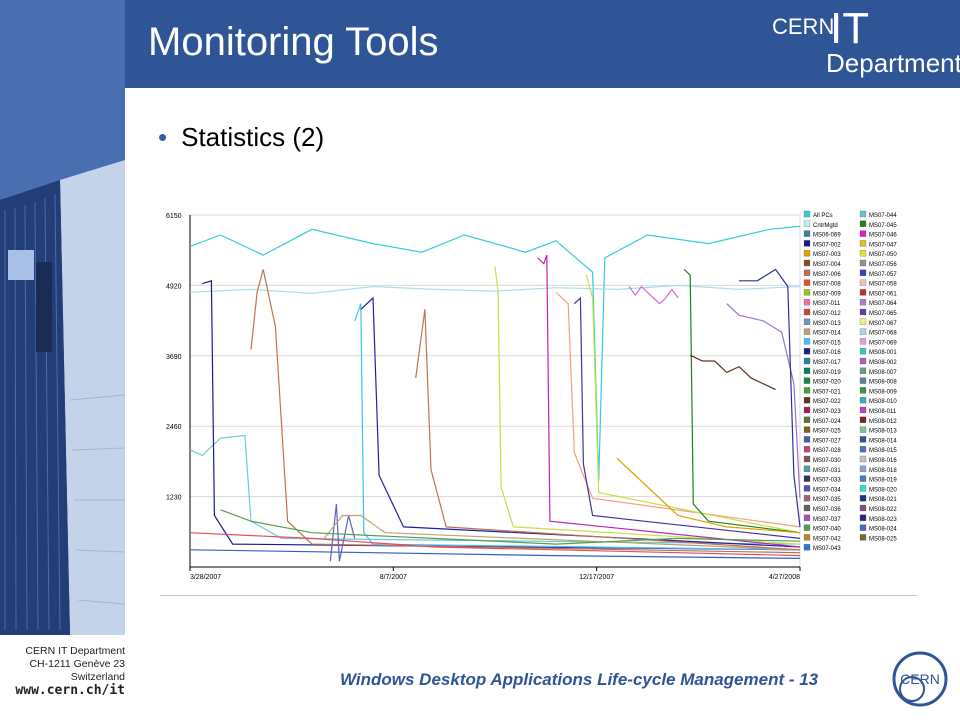  I want to click on legend-label: MS08-015, so click(883, 451).